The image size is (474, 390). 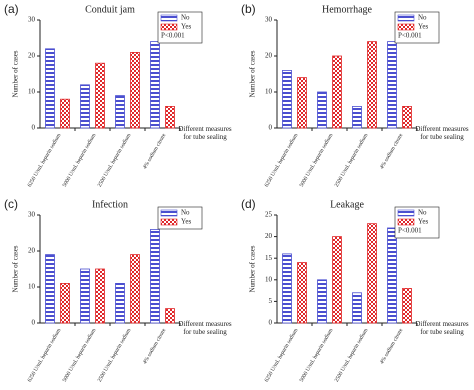 What do you see at coordinates (248, 9) in the screenshot?
I see `panel-label: (b)` at bounding box center [248, 9].